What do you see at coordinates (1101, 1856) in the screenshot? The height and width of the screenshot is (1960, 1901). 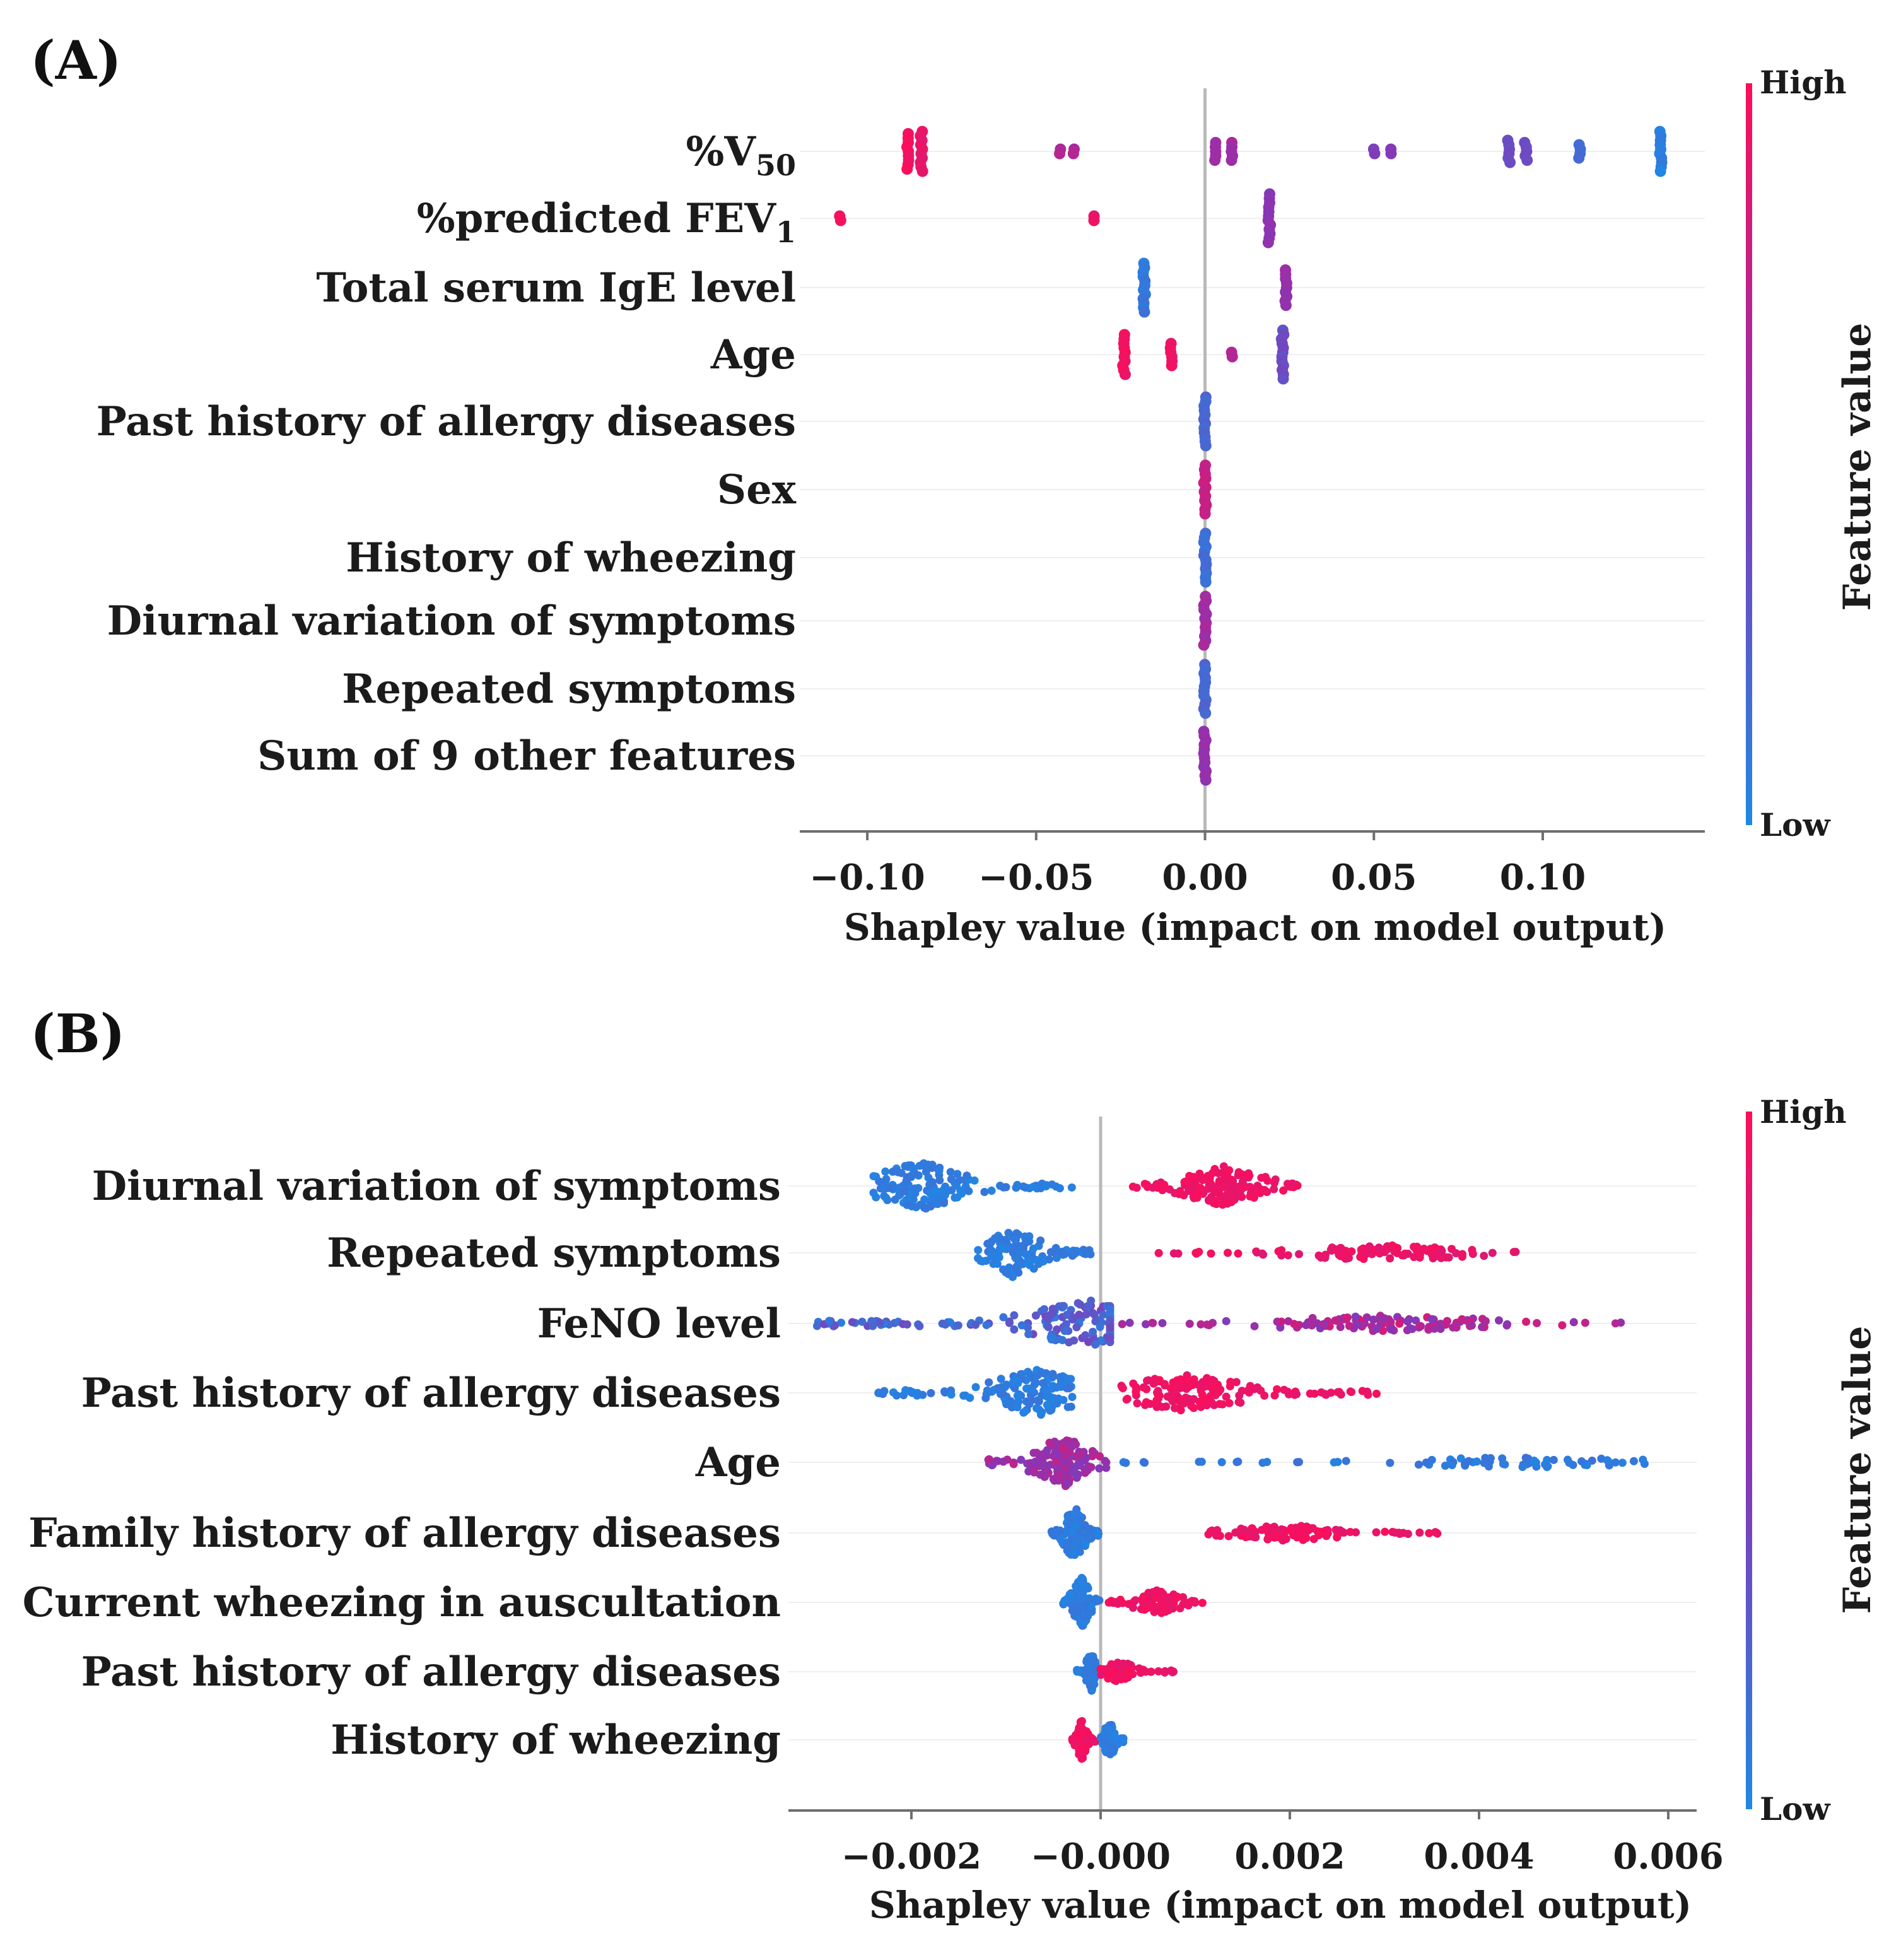 I see `x-tick-label: −0.000` at bounding box center [1101, 1856].